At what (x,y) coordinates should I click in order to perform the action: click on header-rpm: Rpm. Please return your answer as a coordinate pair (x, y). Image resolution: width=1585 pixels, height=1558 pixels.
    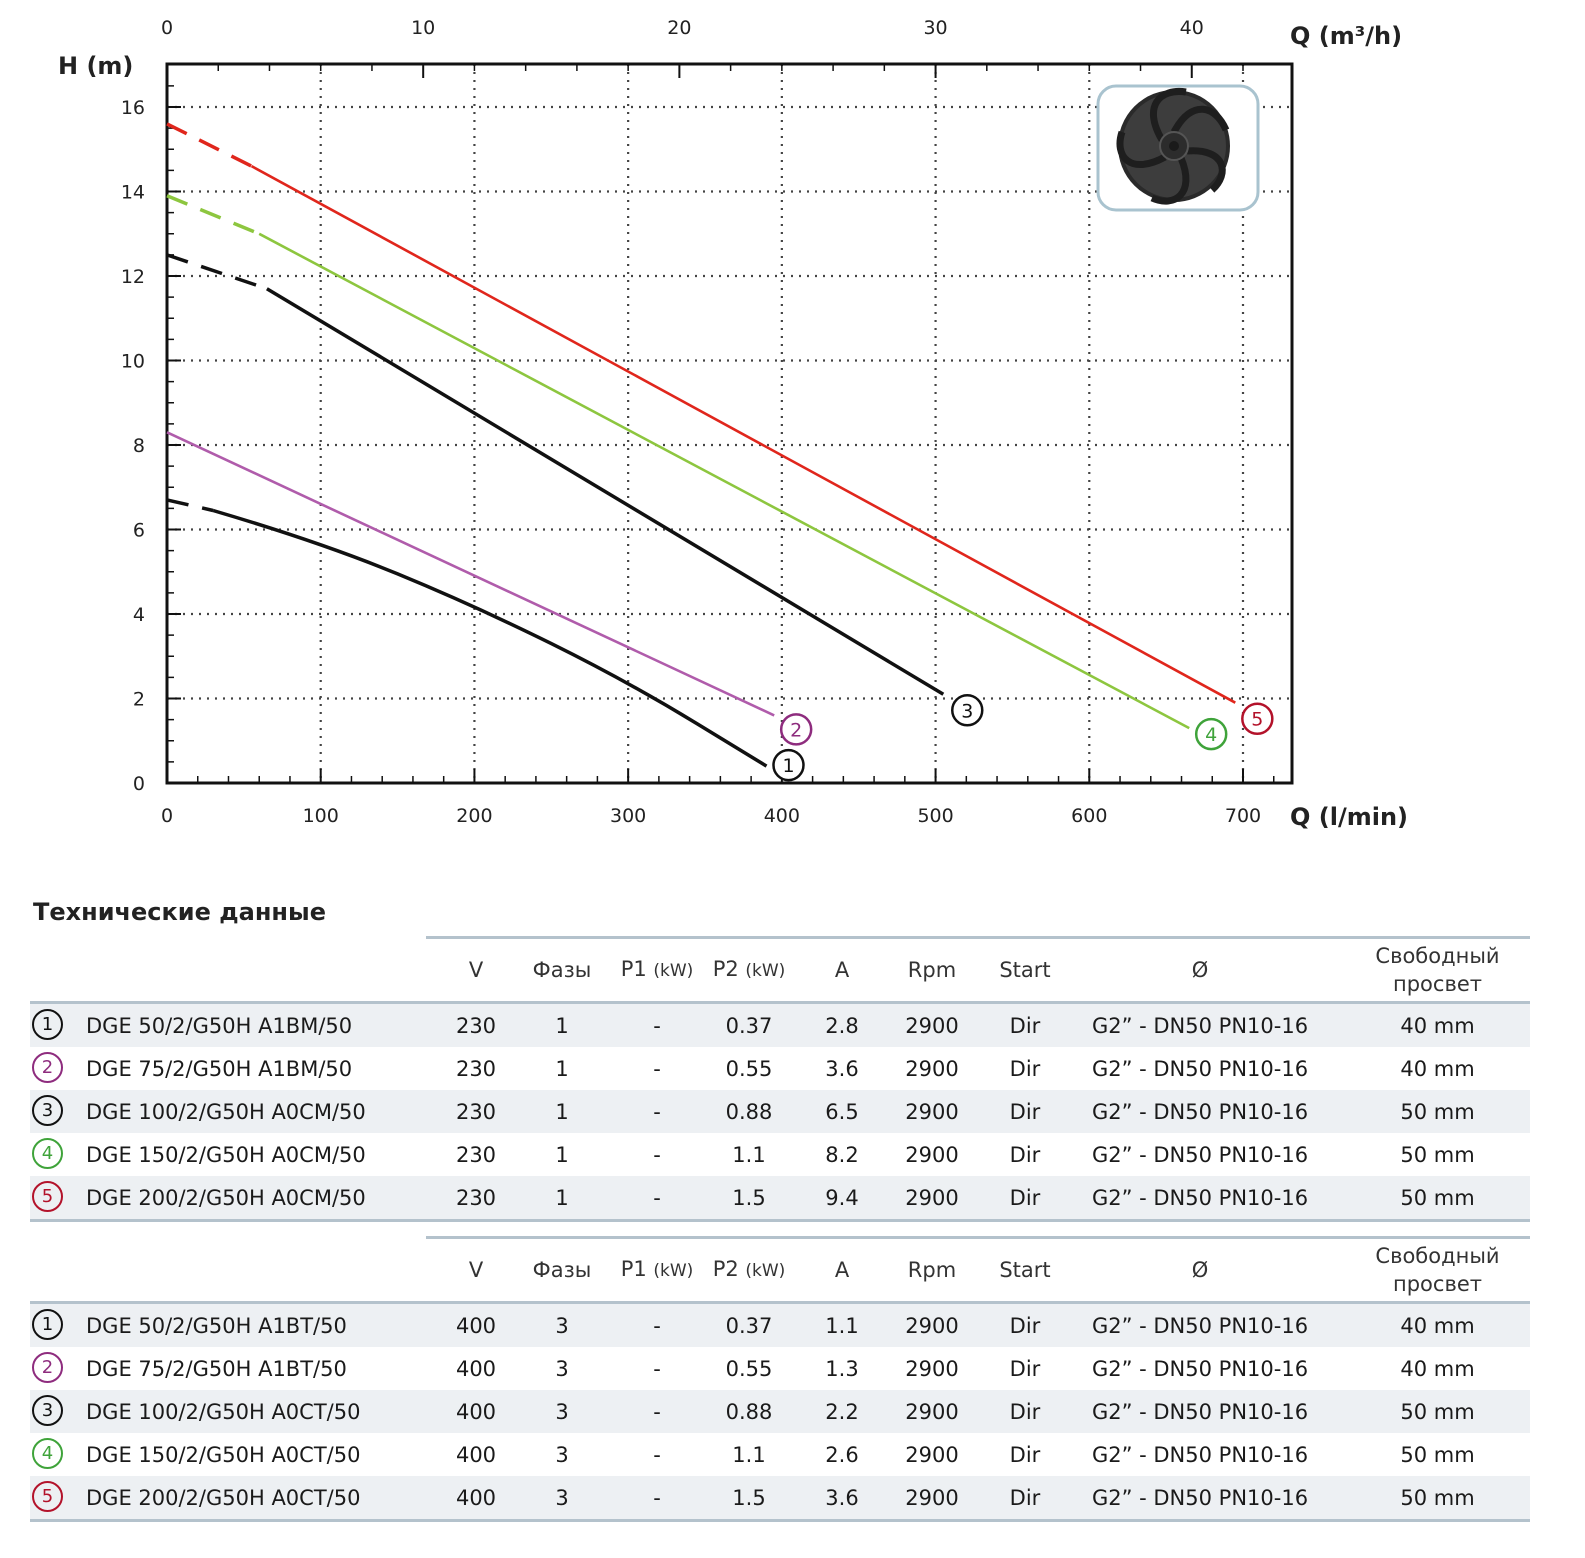
    Looking at the image, I should click on (932, 1270).